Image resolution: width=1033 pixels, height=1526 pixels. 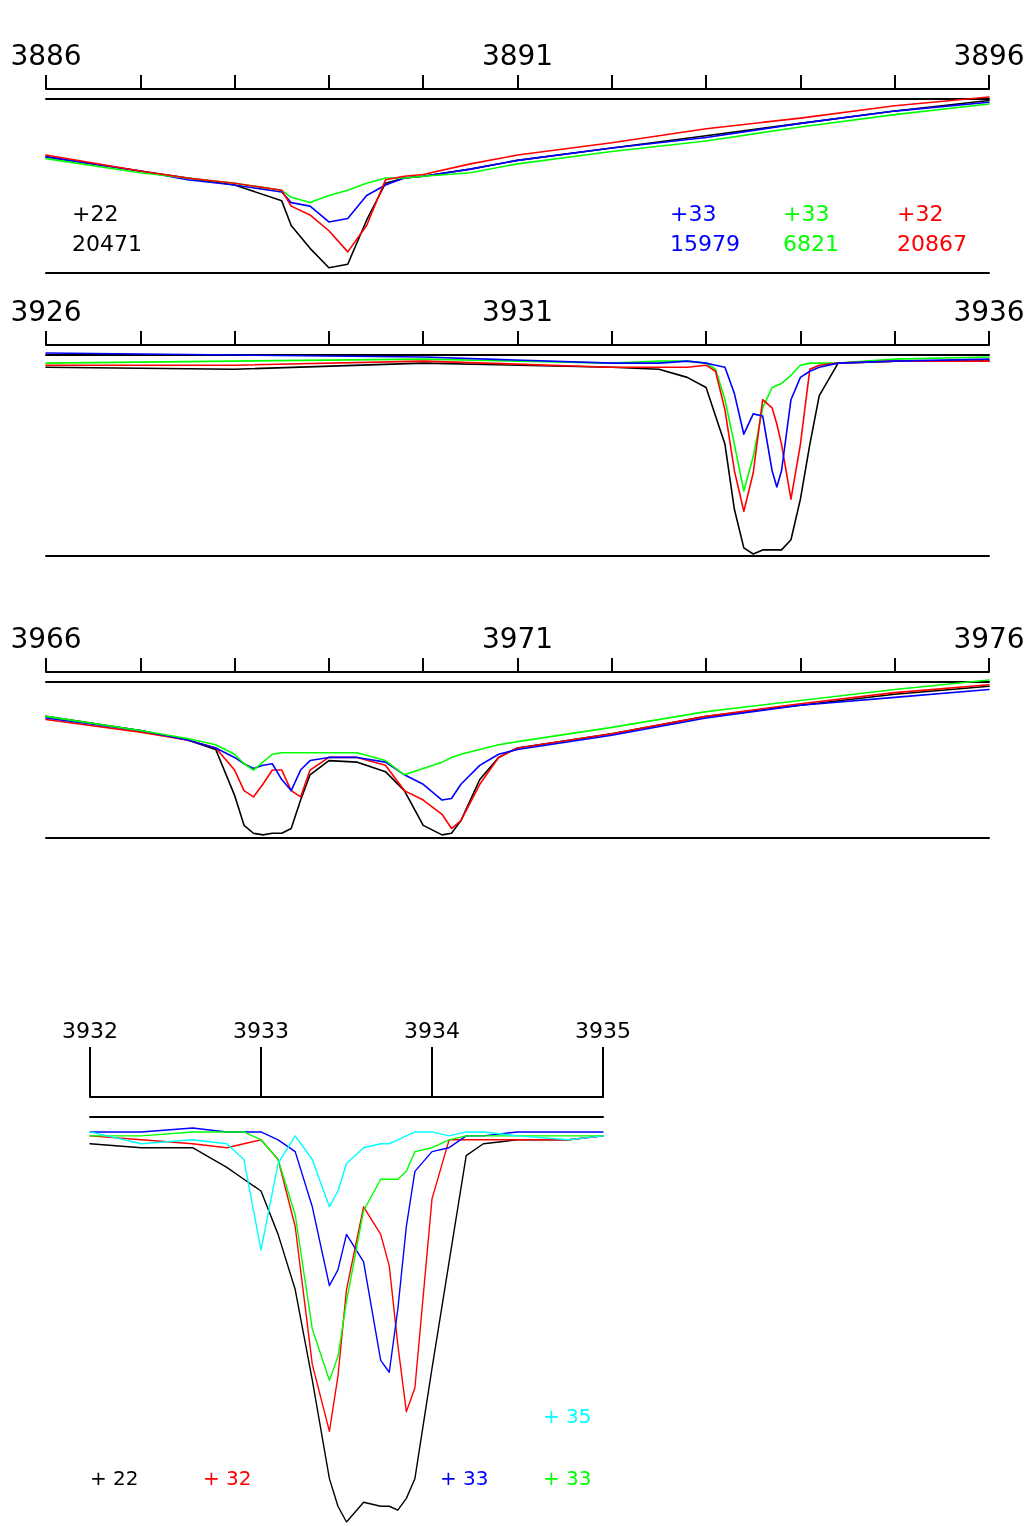 What do you see at coordinates (989, 311) in the screenshot?
I see `x-tick-label: 3936` at bounding box center [989, 311].